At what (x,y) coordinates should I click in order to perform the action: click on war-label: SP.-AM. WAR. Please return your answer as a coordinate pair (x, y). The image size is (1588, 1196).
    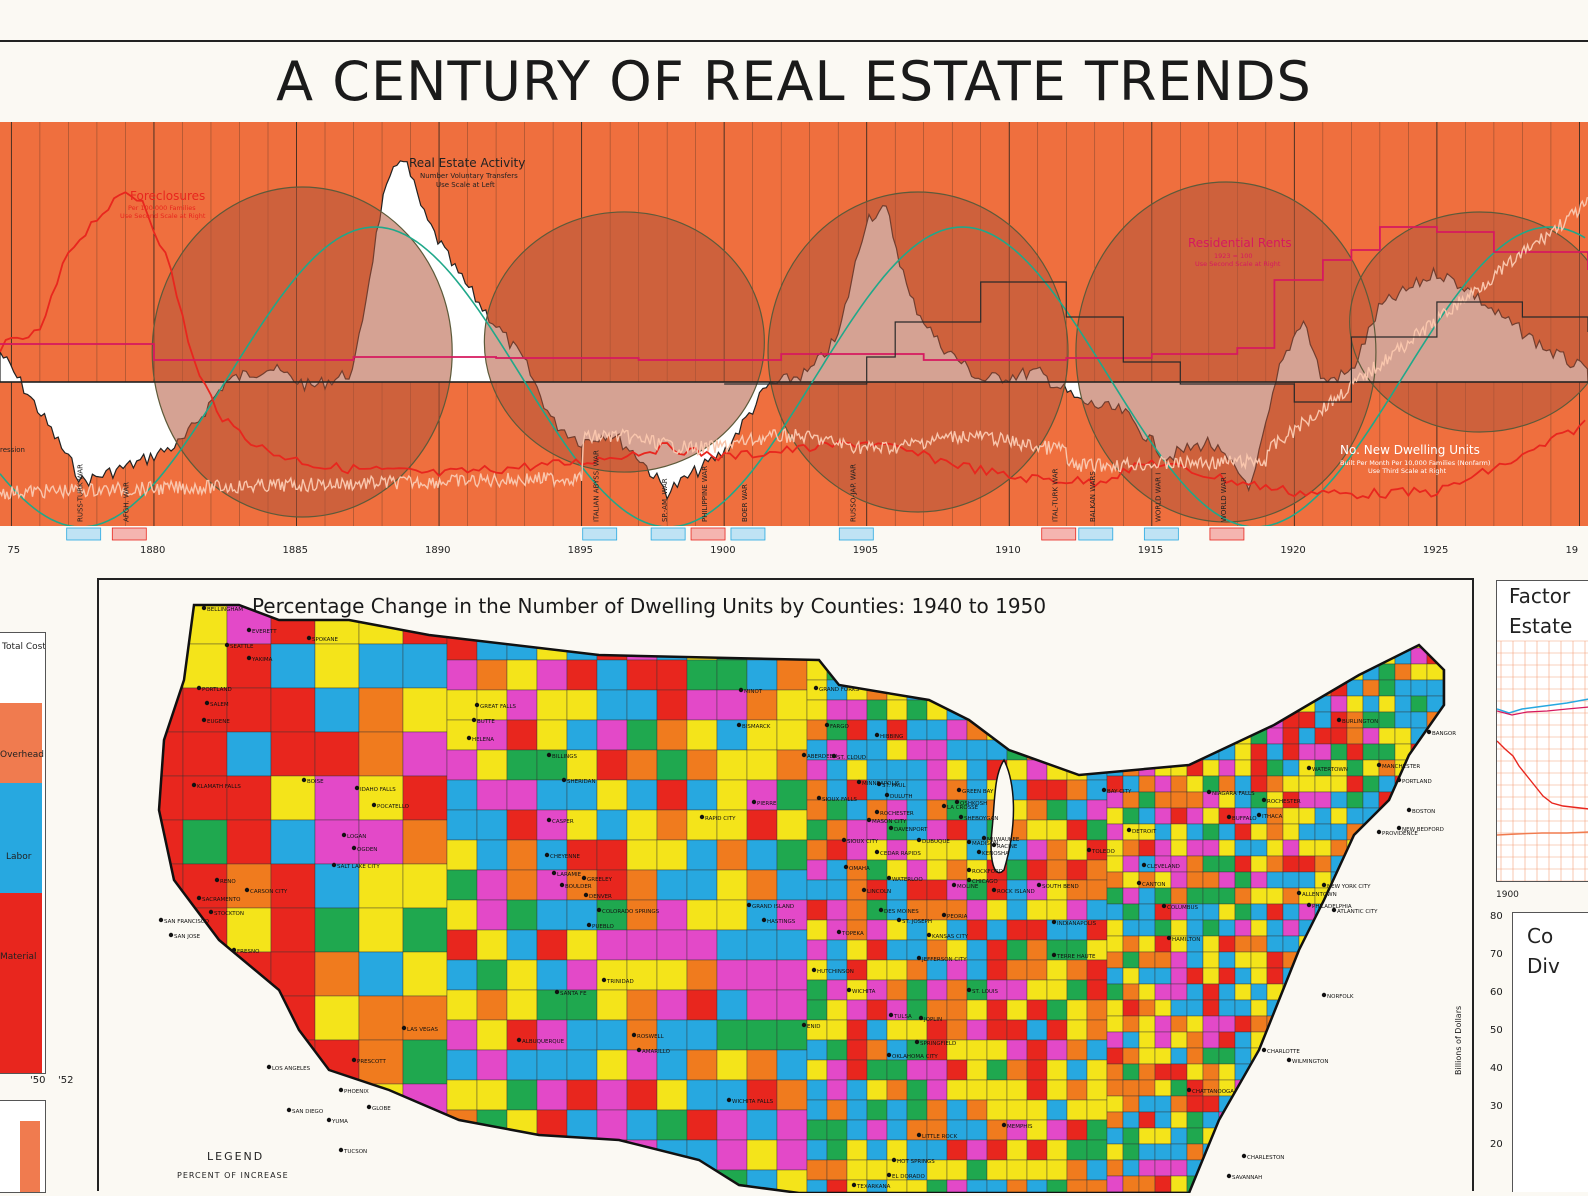
    Looking at the image, I should click on (665, 500).